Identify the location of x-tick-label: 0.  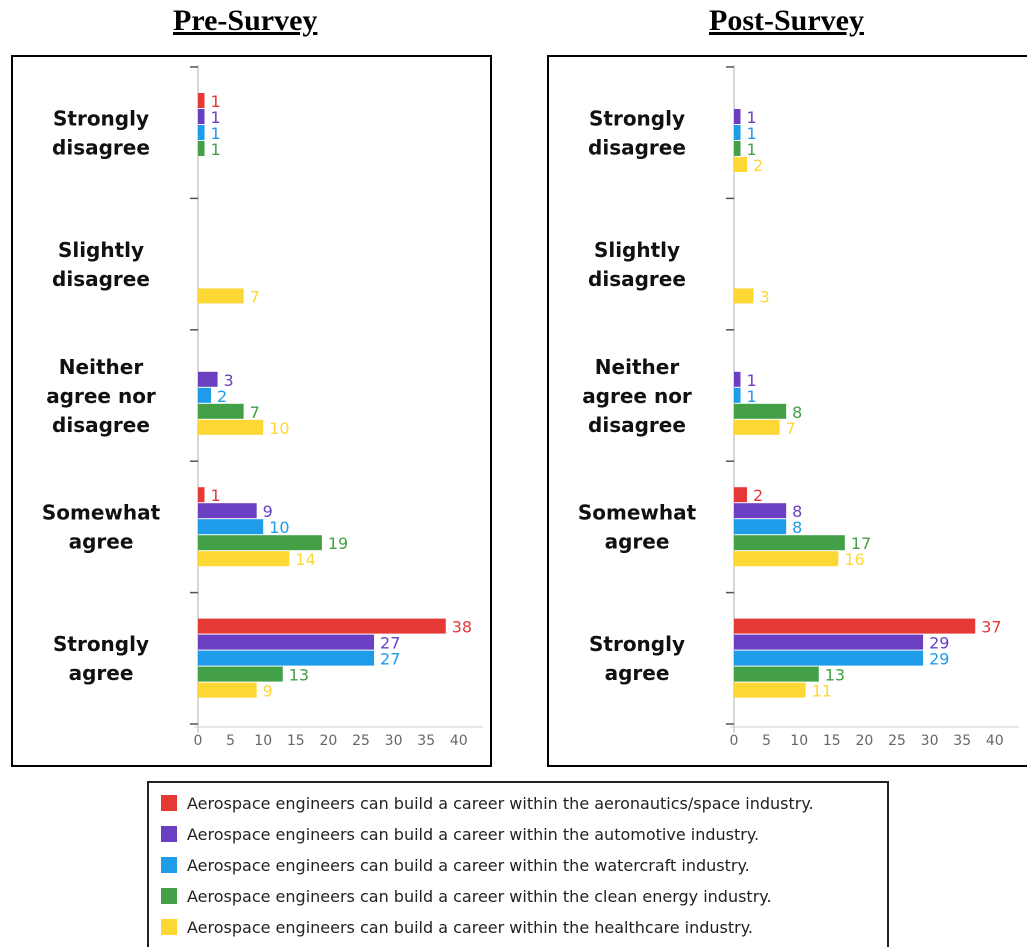
(734, 741).